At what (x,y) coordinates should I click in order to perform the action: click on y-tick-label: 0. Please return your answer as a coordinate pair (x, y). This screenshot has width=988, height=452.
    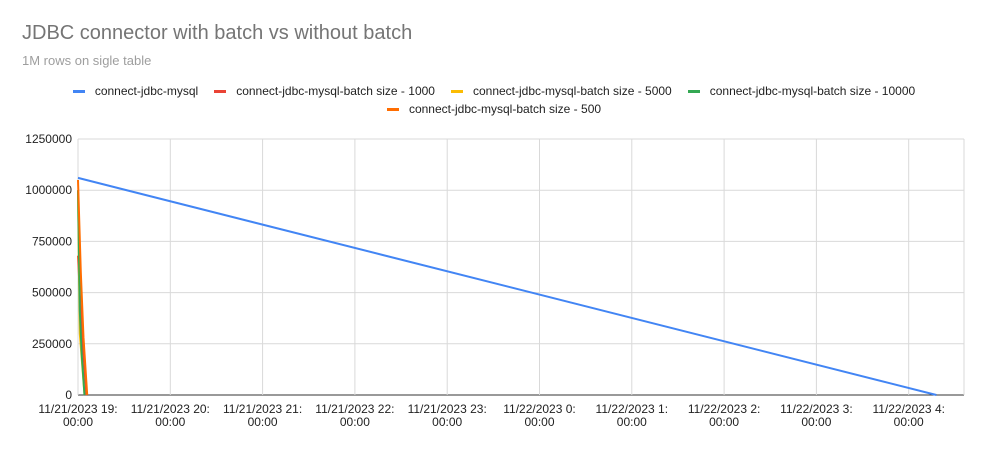
    Looking at the image, I should click on (68, 395).